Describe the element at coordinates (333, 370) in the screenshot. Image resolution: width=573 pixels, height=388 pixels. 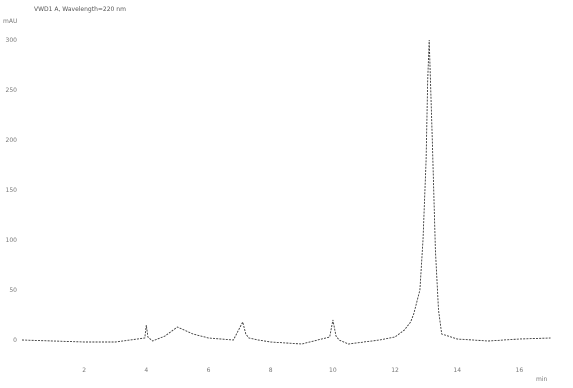
I see `x-tick-label: 10` at that location.